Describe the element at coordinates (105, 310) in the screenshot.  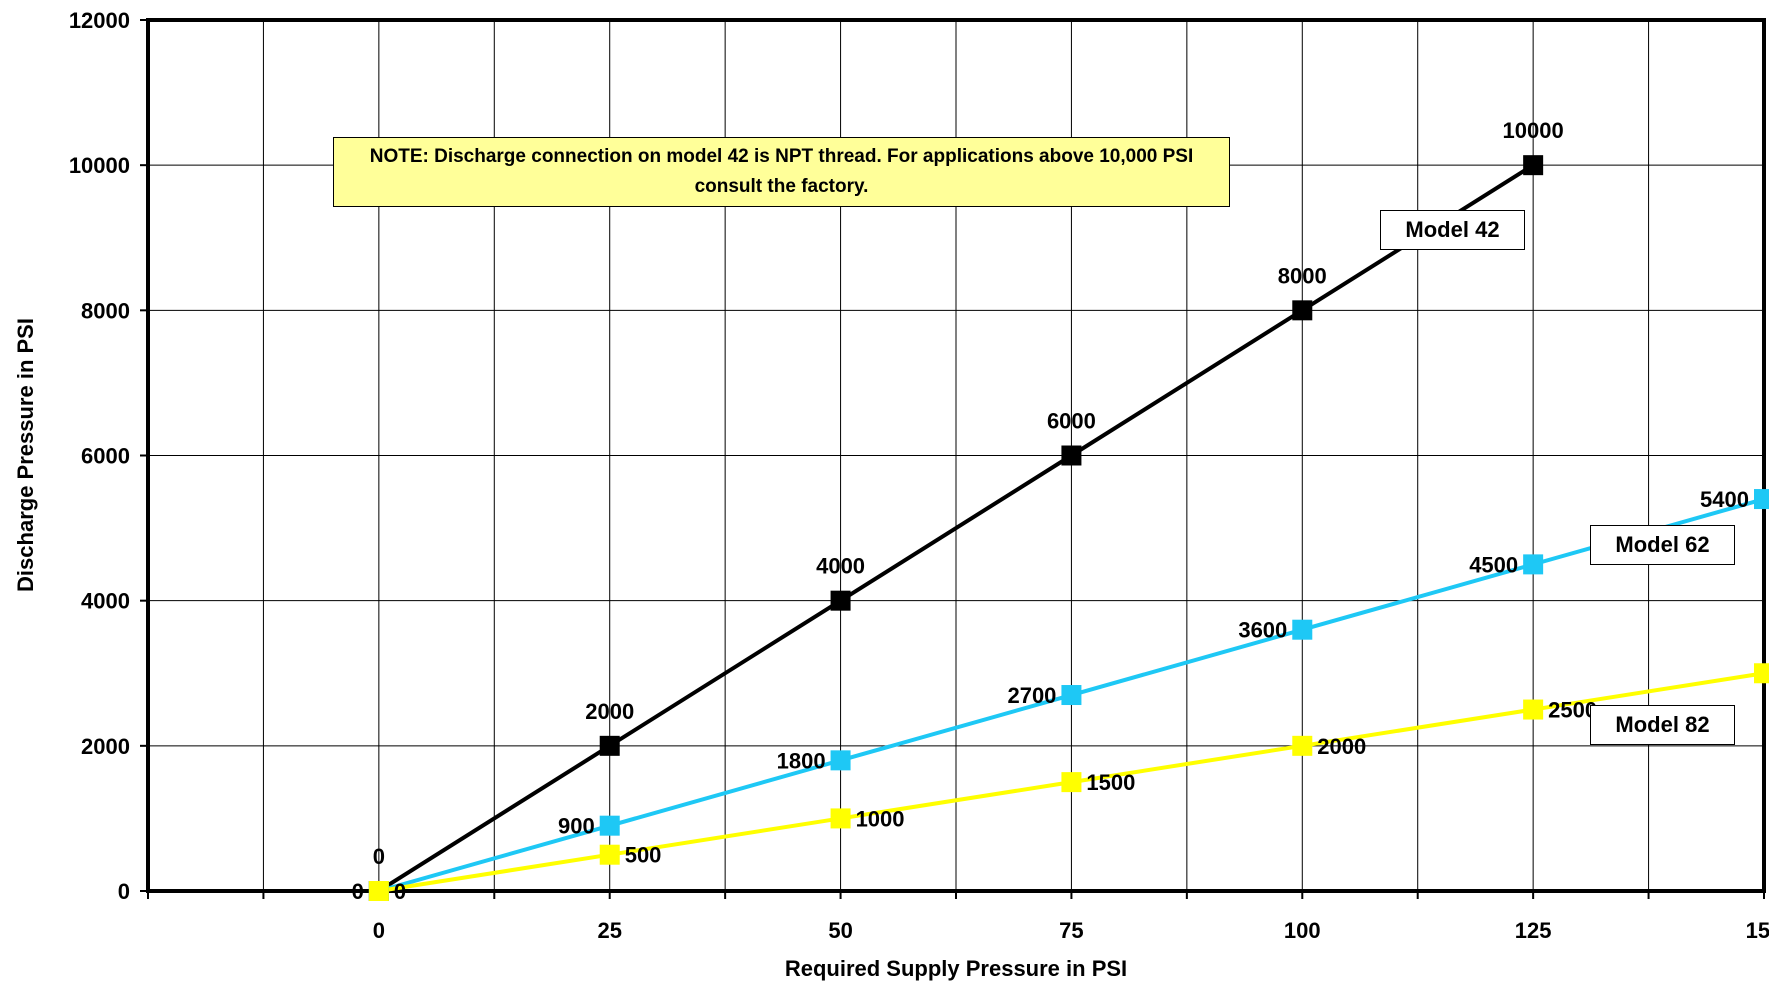
I see `y-tick-label: 8000` at that location.